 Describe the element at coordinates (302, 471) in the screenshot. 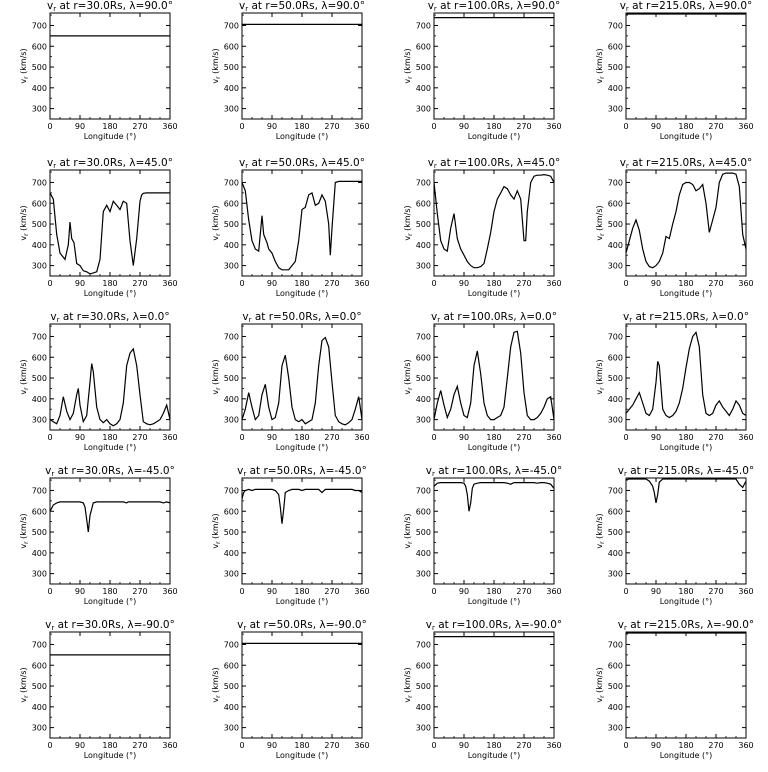

I see `subplot-title: vr at r=50.0Rs, λ=-45.0°` at that location.